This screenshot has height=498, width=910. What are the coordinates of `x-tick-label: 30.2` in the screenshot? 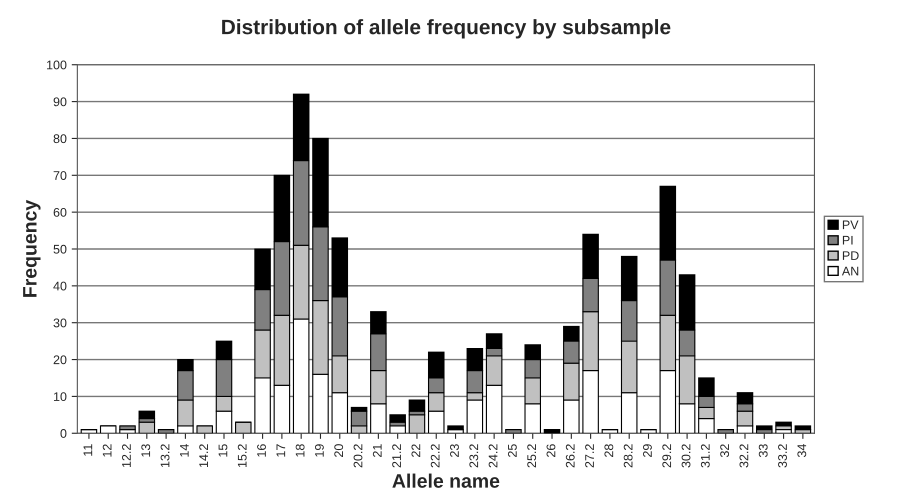 It's located at (686, 456).